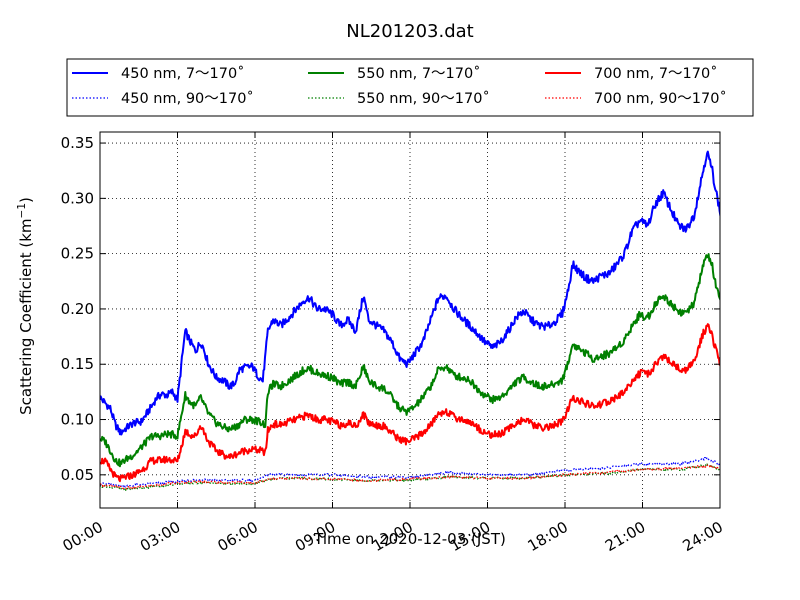 This screenshot has height=600, width=800. Describe the element at coordinates (22, 210) in the screenshot. I see `y-axis-label-sup: −1` at that location.